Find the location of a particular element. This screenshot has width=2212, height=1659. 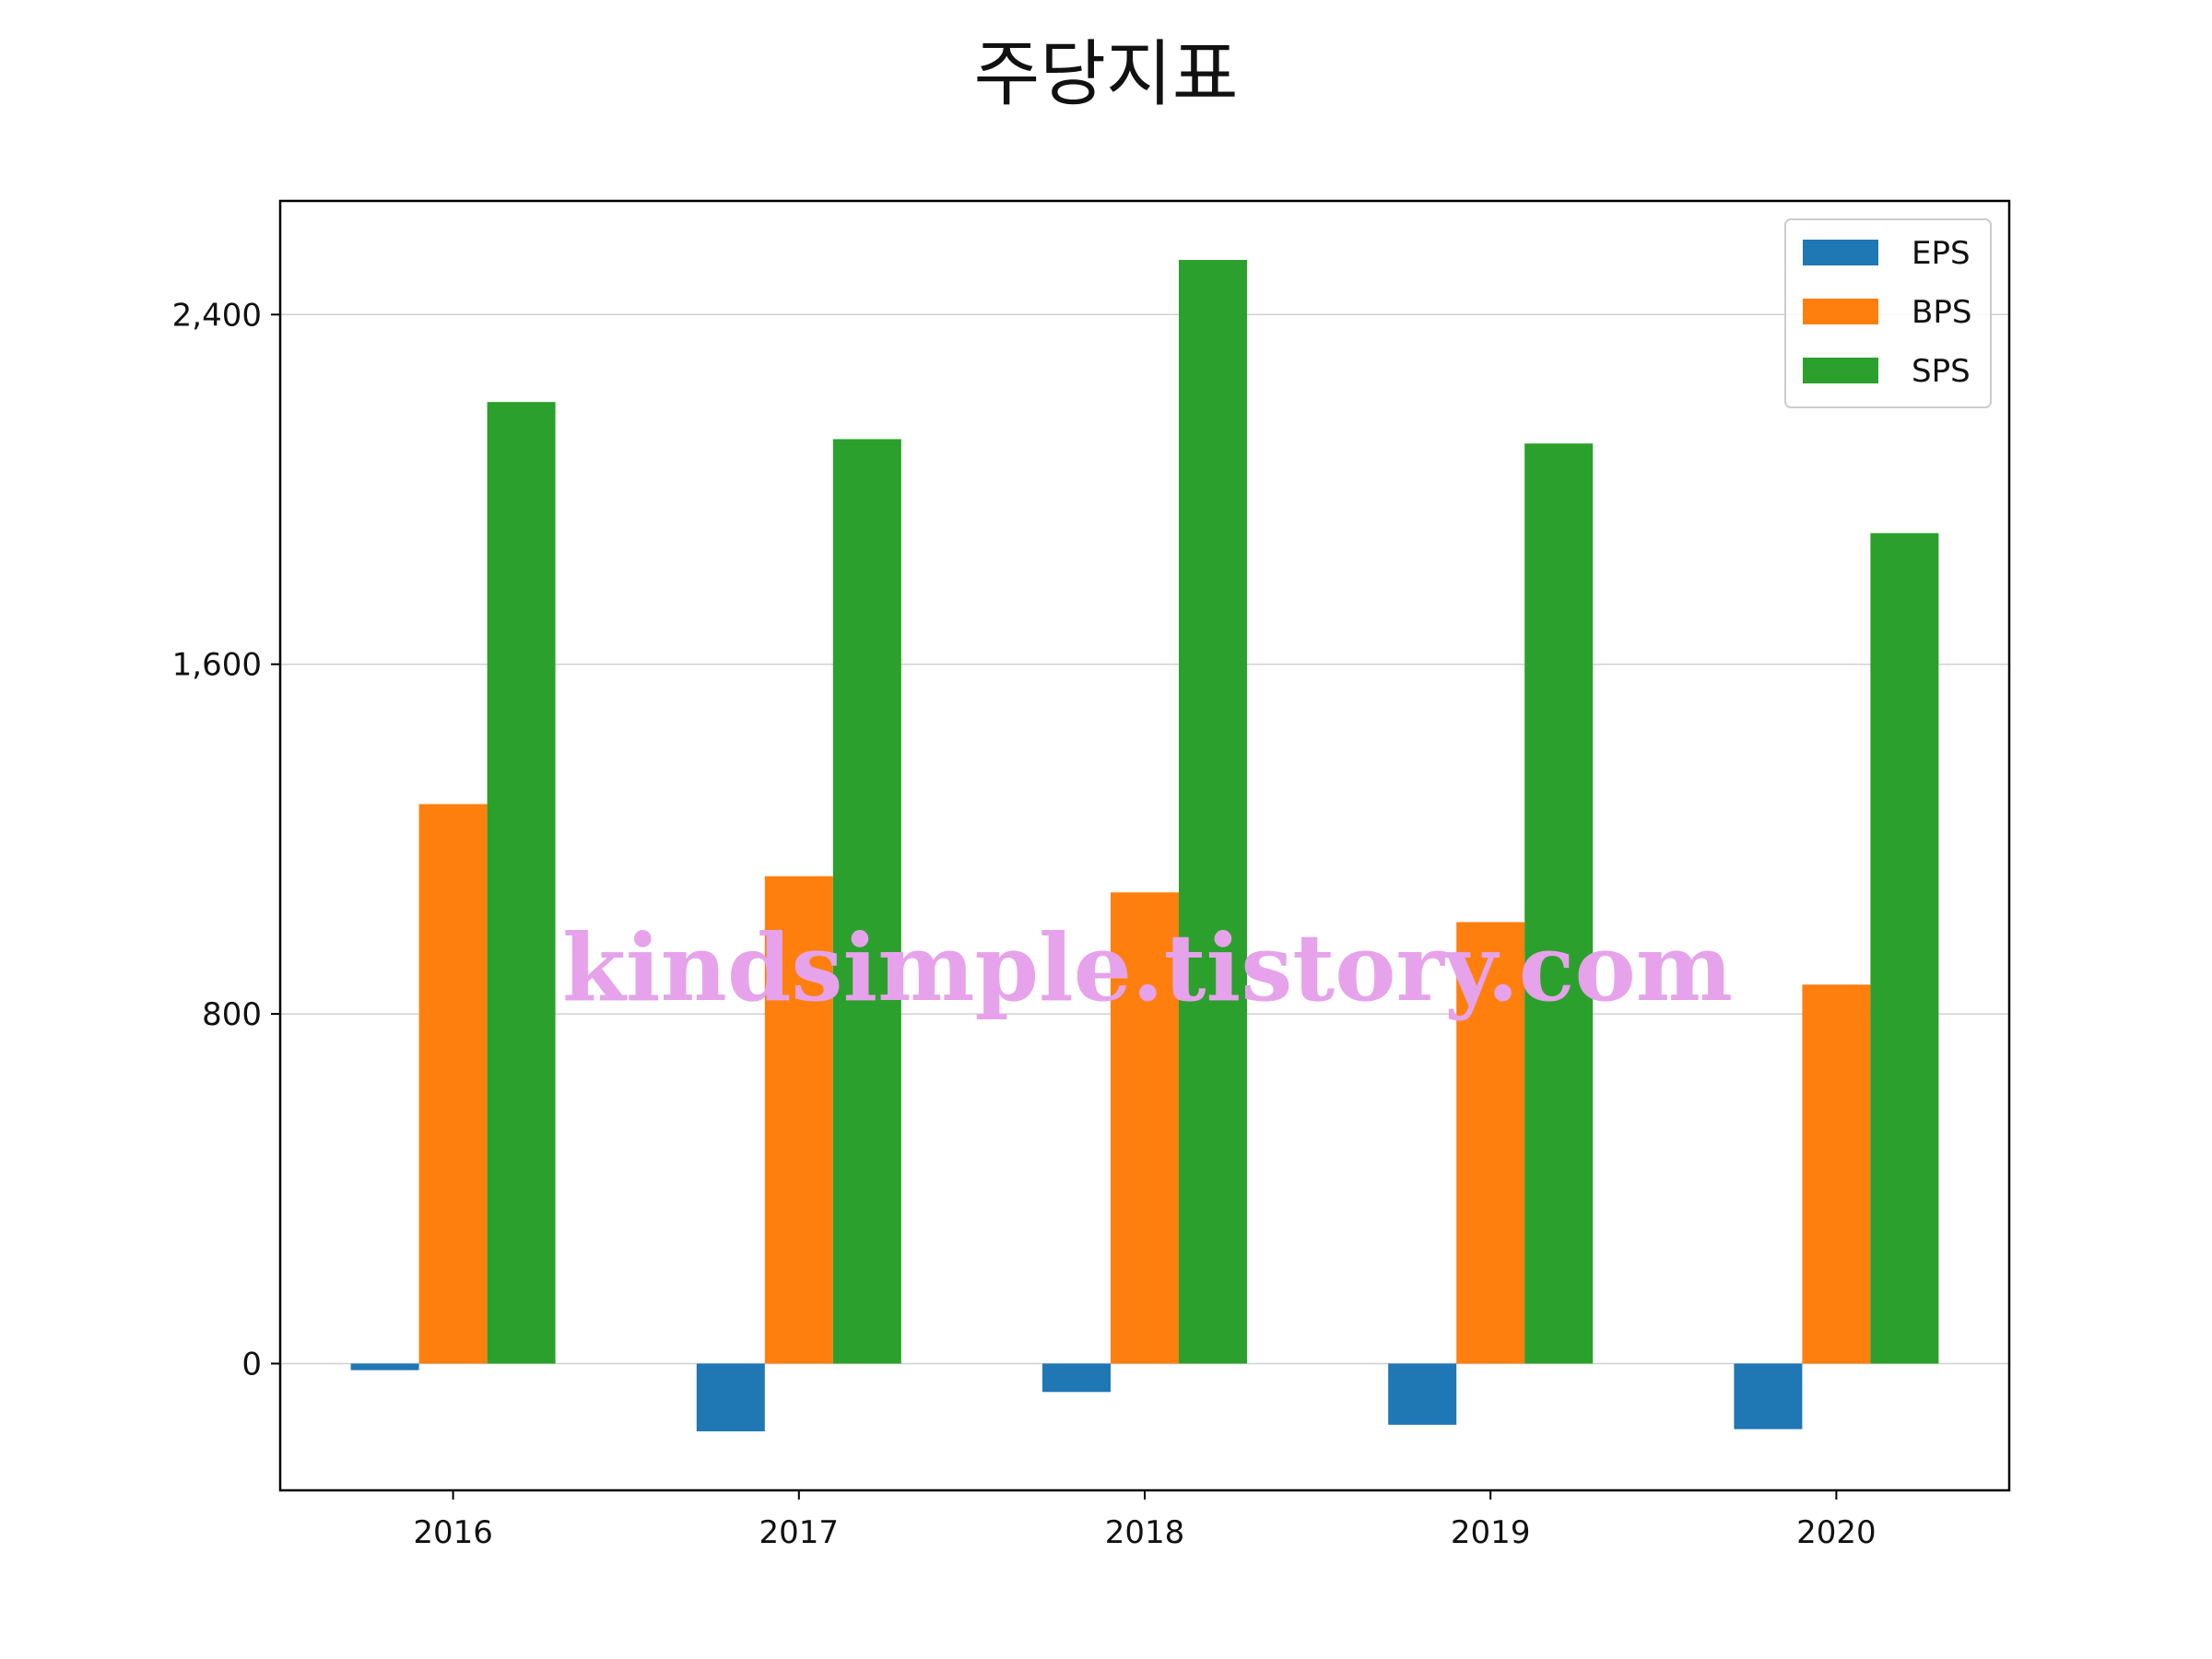

bar-eps-2016 is located at coordinates (384, 1367).